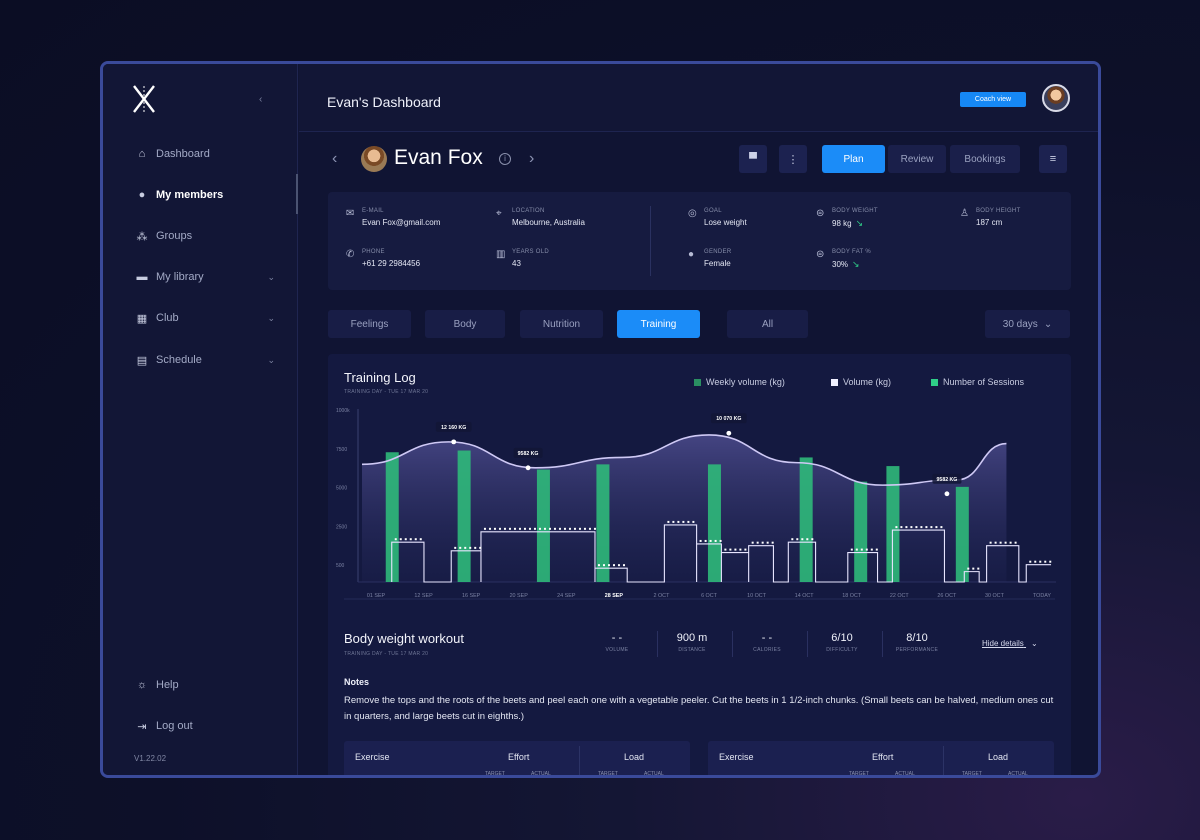 The height and width of the screenshot is (840, 1200). What do you see at coordinates (947, 596) in the screenshot?
I see `x-tick-label: 26 OCT` at bounding box center [947, 596].